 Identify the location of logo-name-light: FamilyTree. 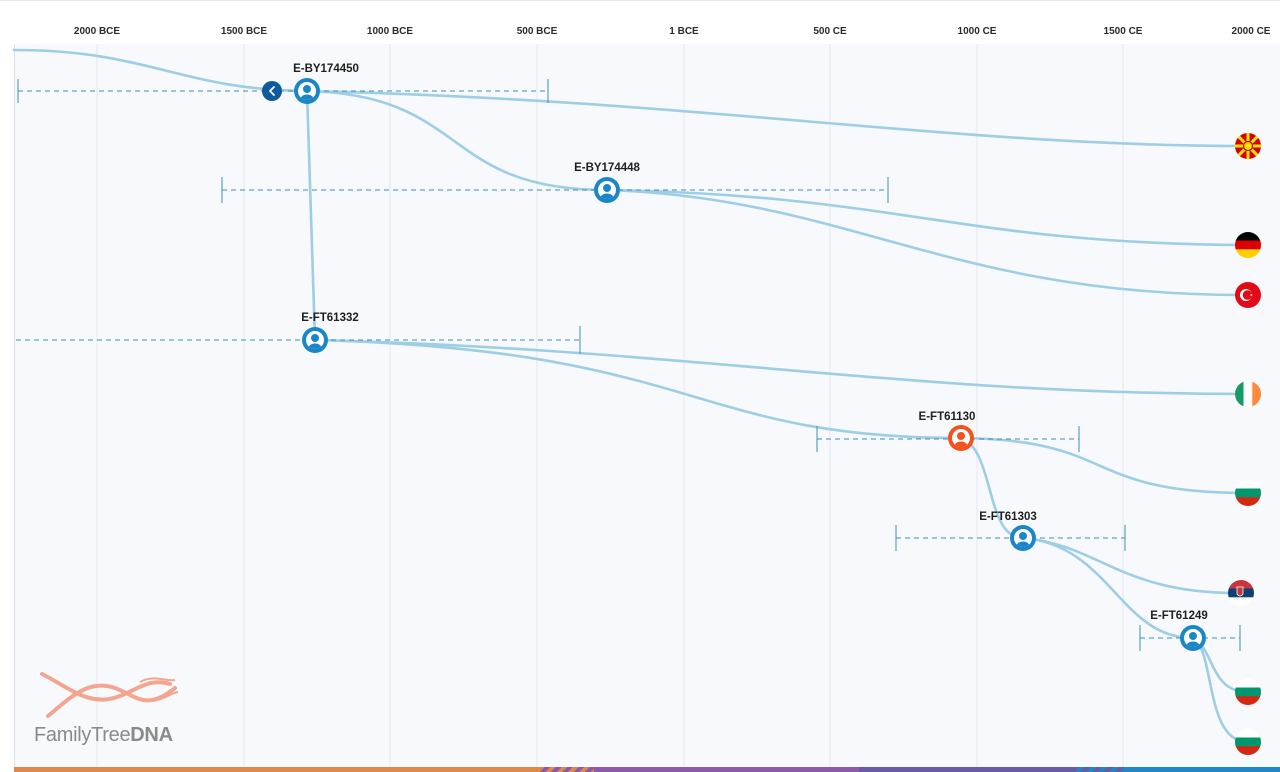
(82, 735).